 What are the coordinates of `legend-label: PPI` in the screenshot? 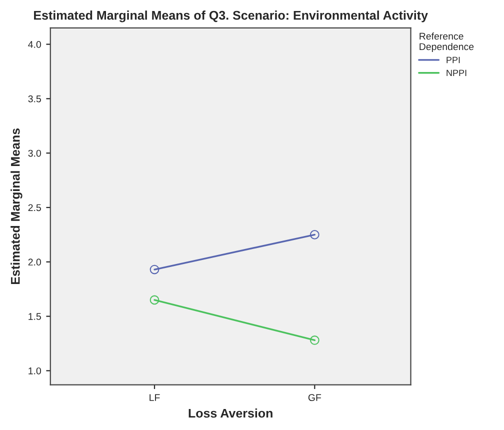 It's located at (453, 60).